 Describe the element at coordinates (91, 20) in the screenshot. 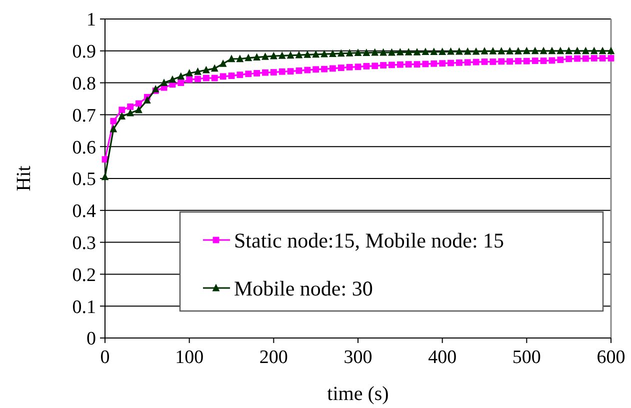

I see `y-tick-label: 1` at that location.